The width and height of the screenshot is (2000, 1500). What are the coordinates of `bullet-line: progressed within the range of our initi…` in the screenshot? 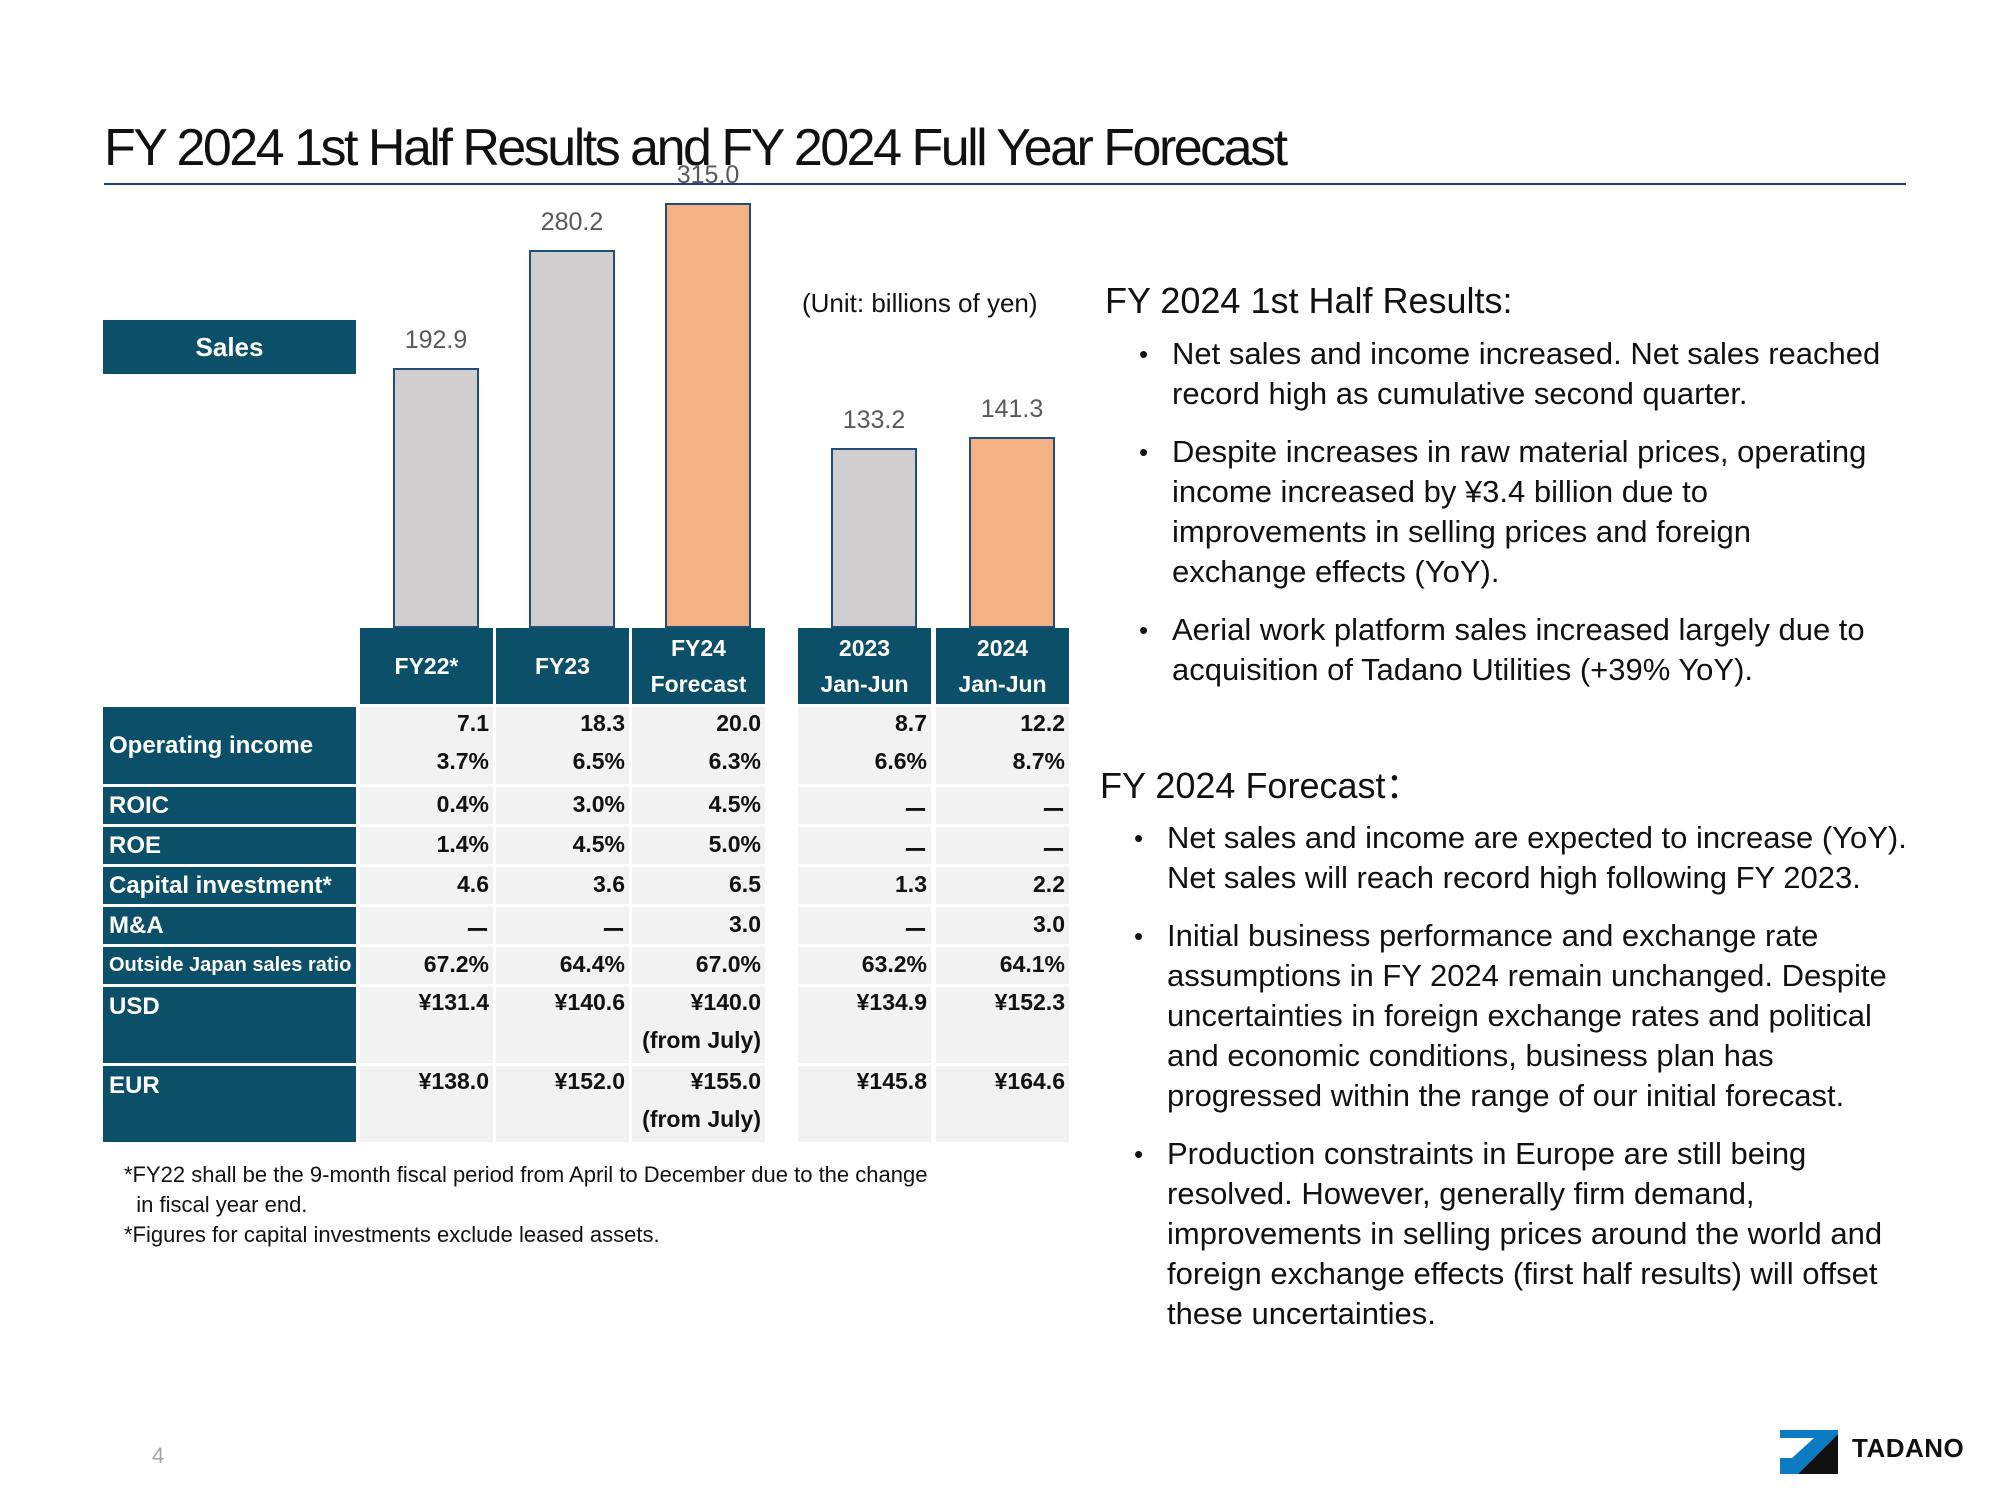 It's located at (1506, 1095).